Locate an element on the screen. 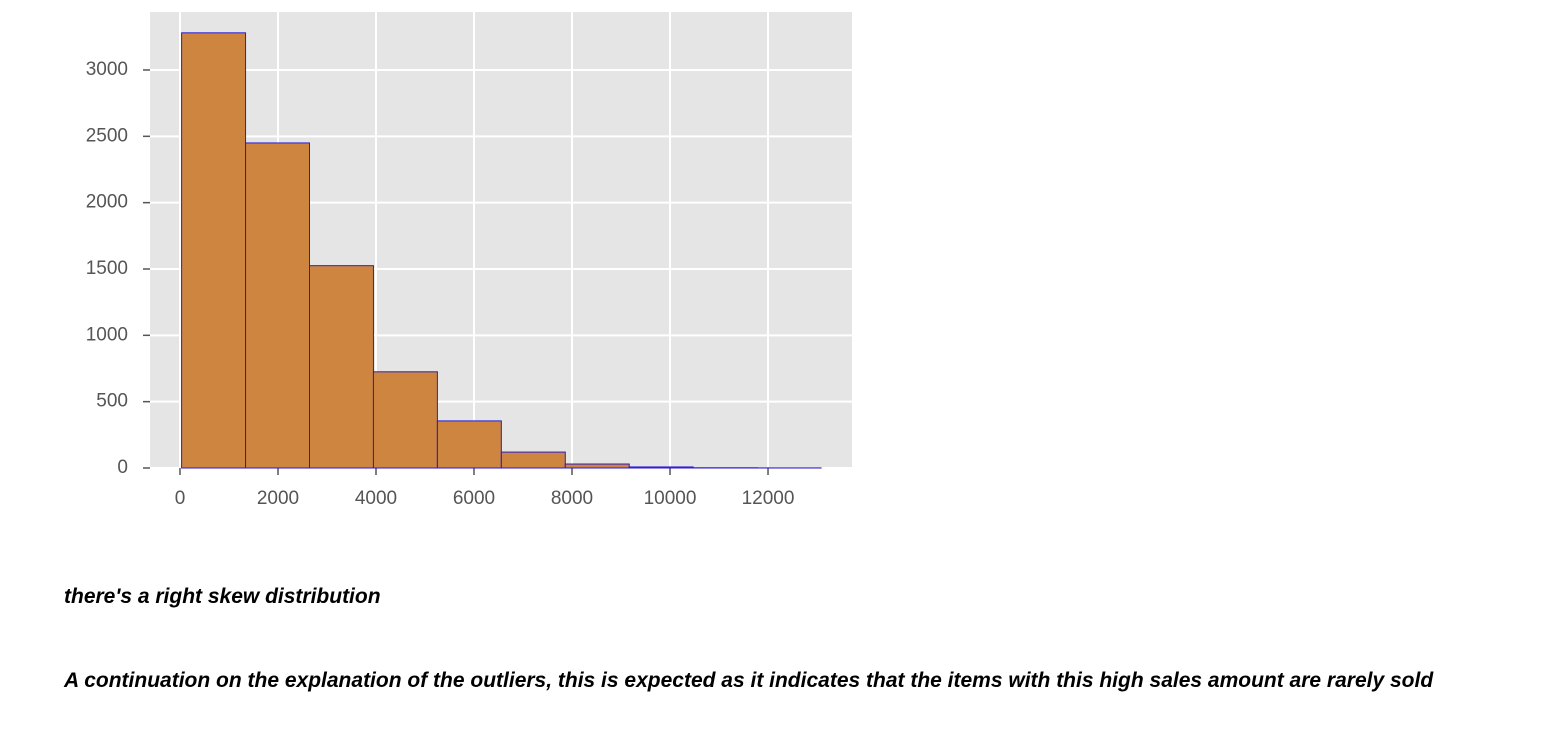 The width and height of the screenshot is (1562, 742). x-tick-label: 12000 is located at coordinates (768, 498).